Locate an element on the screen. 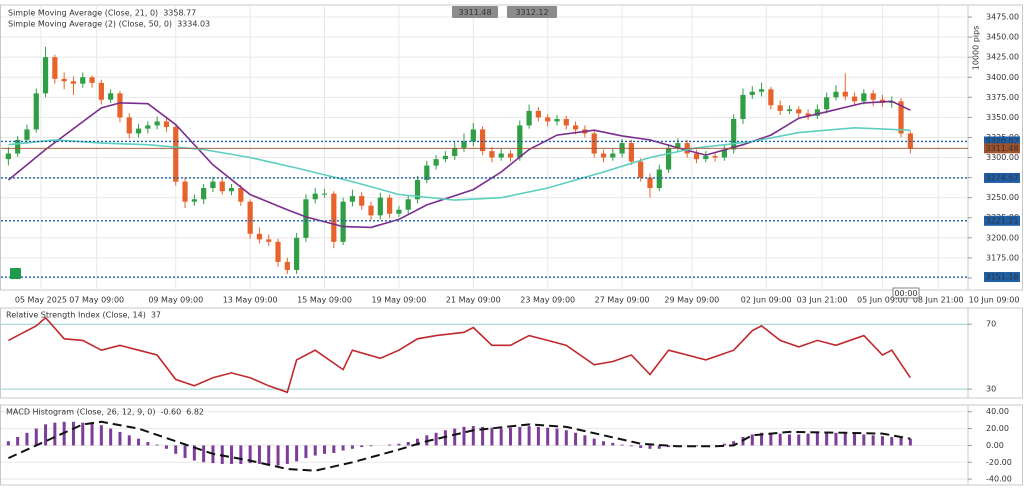 This screenshot has width=1024, height=489. axis-unit-label: 10000 pips is located at coordinates (976, 48).